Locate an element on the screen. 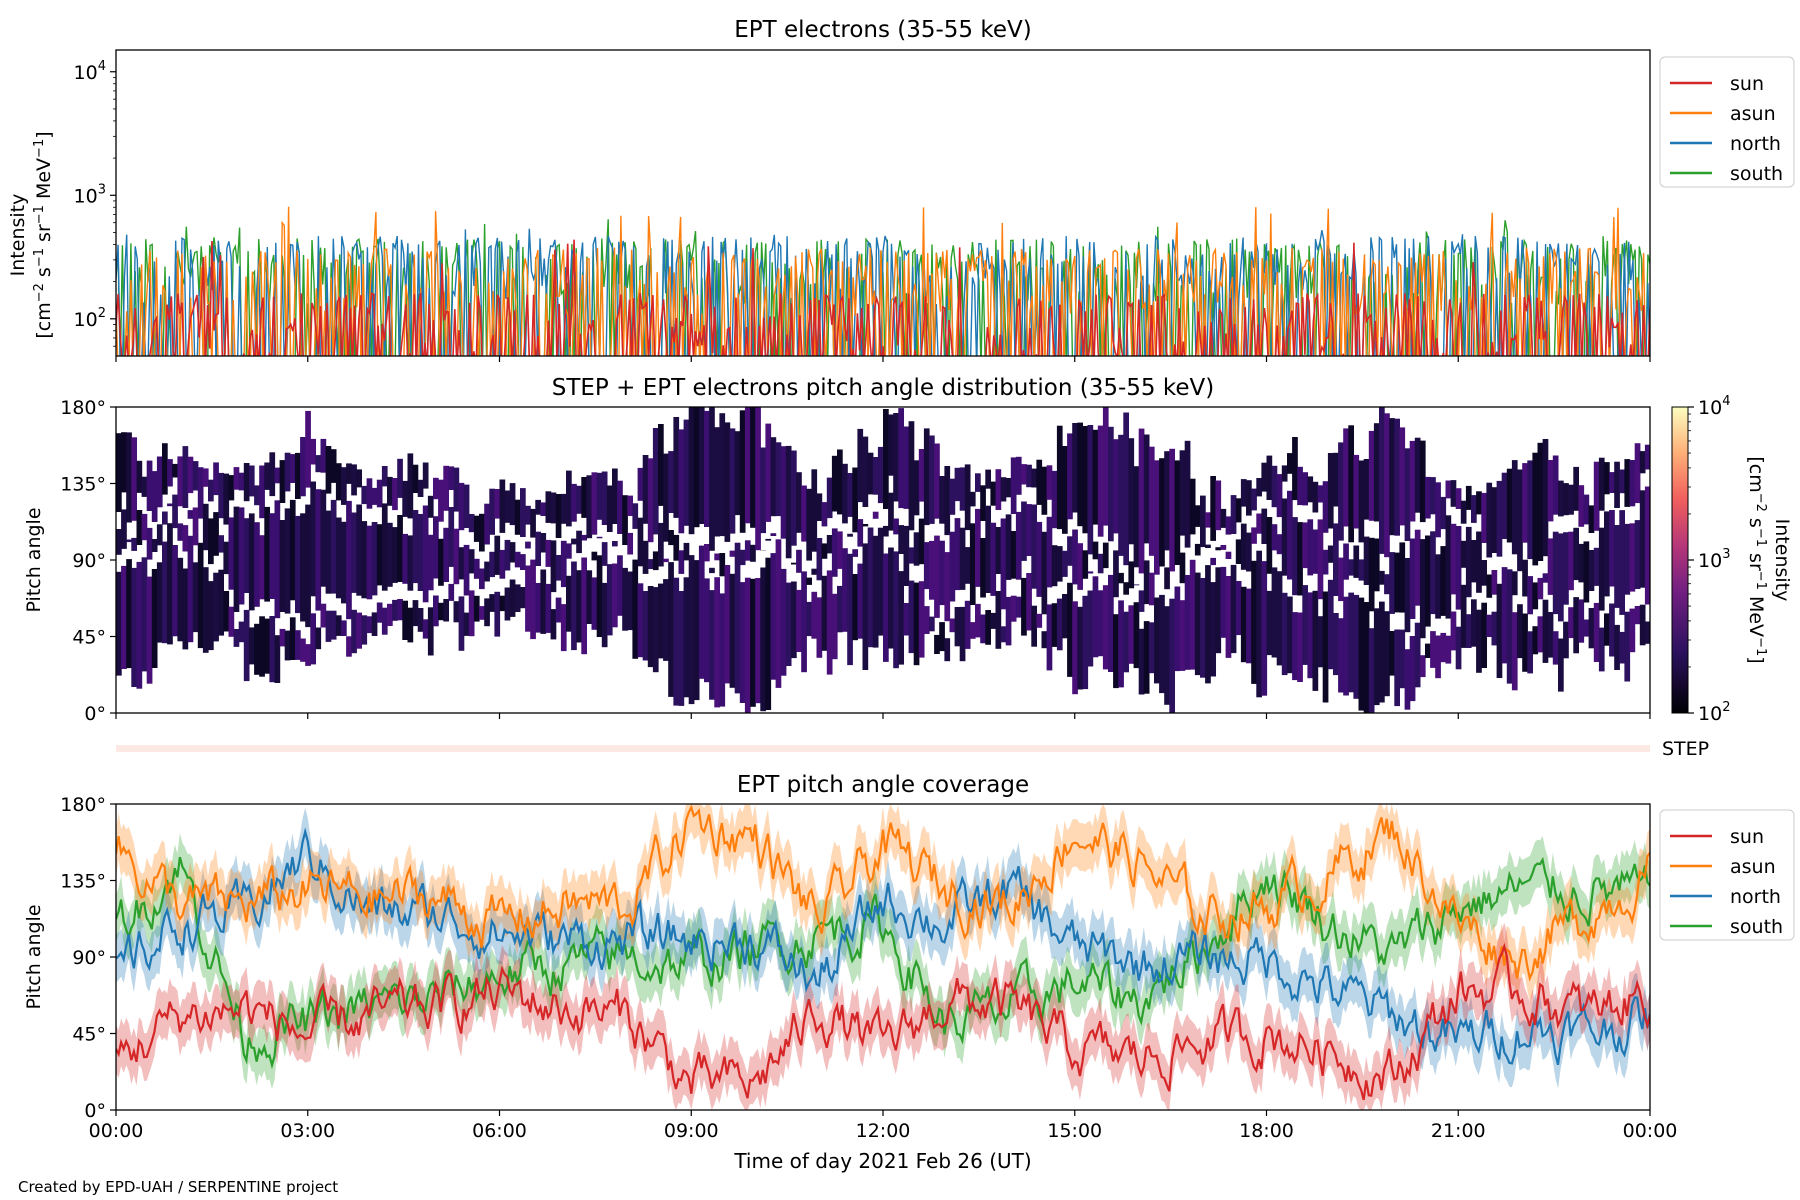 This screenshot has height=1200, width=1800. legend-label-north: north is located at coordinates (1755, 897).